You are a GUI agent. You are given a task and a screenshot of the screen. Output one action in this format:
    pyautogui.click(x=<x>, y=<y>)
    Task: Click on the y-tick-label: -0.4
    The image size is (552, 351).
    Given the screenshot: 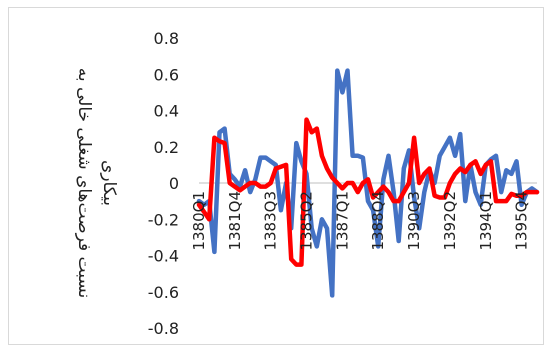 What is the action you would take?
    pyautogui.click(x=163, y=256)
    